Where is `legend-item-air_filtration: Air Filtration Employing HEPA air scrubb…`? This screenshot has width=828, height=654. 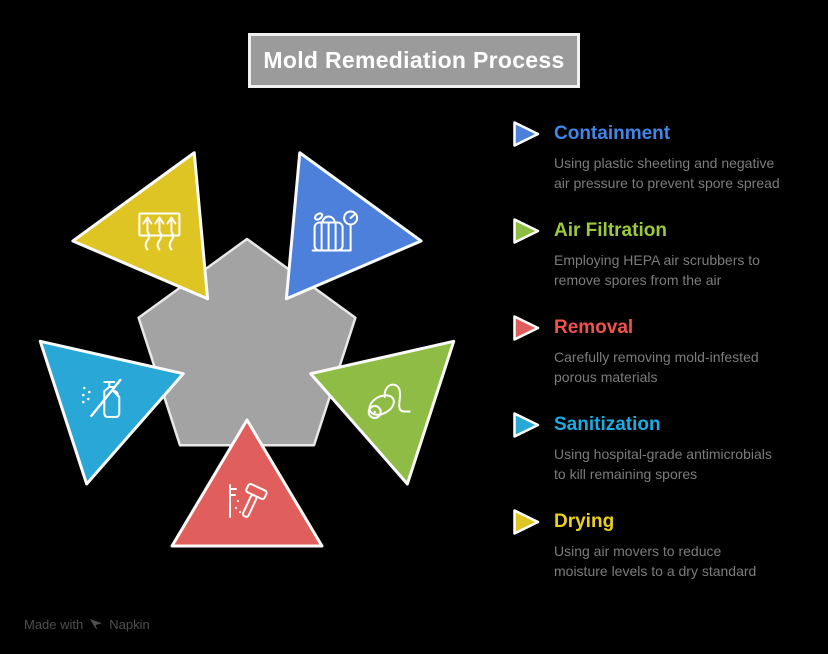 legend-item-air_filtration: Air Filtration Employing HEPA air scrubb… is located at coordinates (666, 253).